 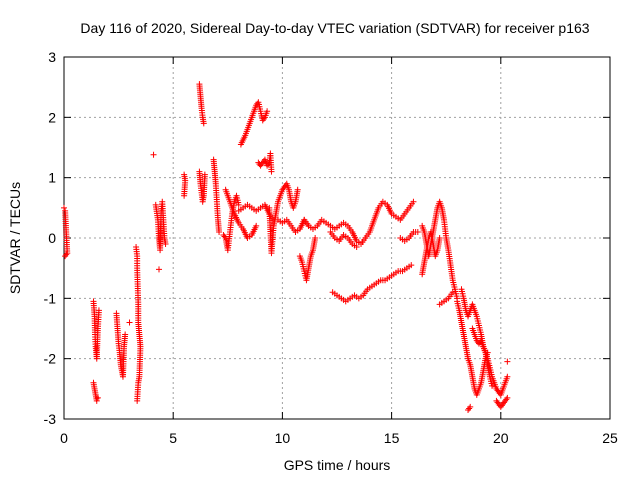 What do you see at coordinates (15, 238) in the screenshot?
I see `y-axis-label: SDTVAR / TECUs` at bounding box center [15, 238].